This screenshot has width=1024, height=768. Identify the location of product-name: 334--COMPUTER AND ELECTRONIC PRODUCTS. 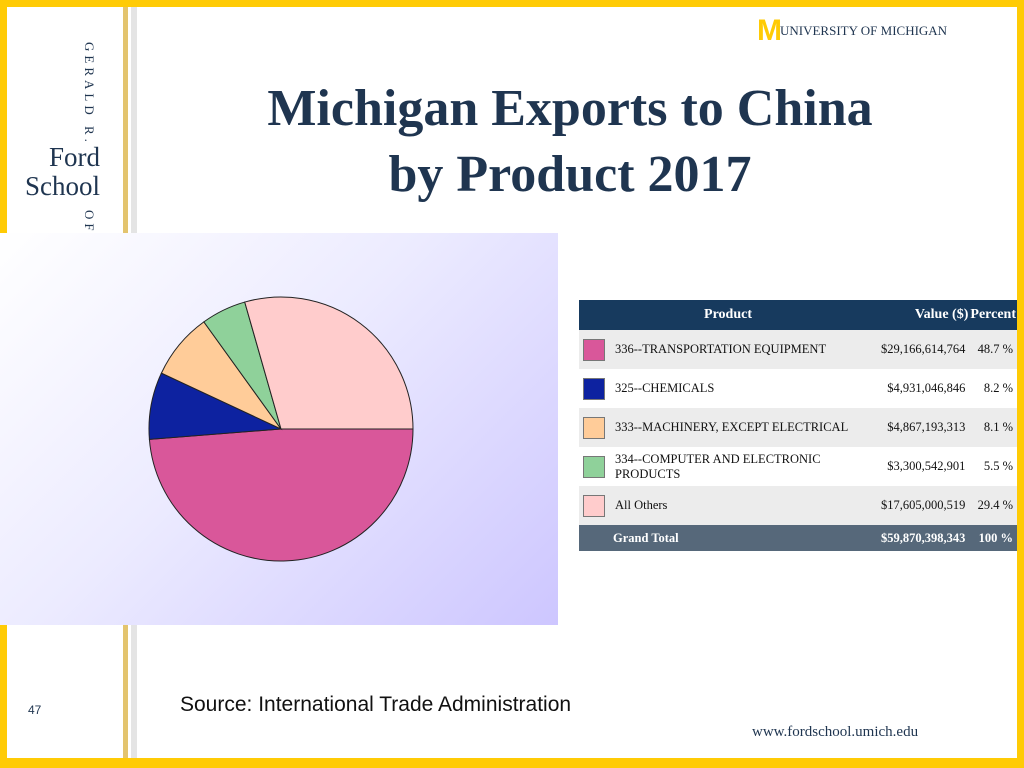
(718, 466).